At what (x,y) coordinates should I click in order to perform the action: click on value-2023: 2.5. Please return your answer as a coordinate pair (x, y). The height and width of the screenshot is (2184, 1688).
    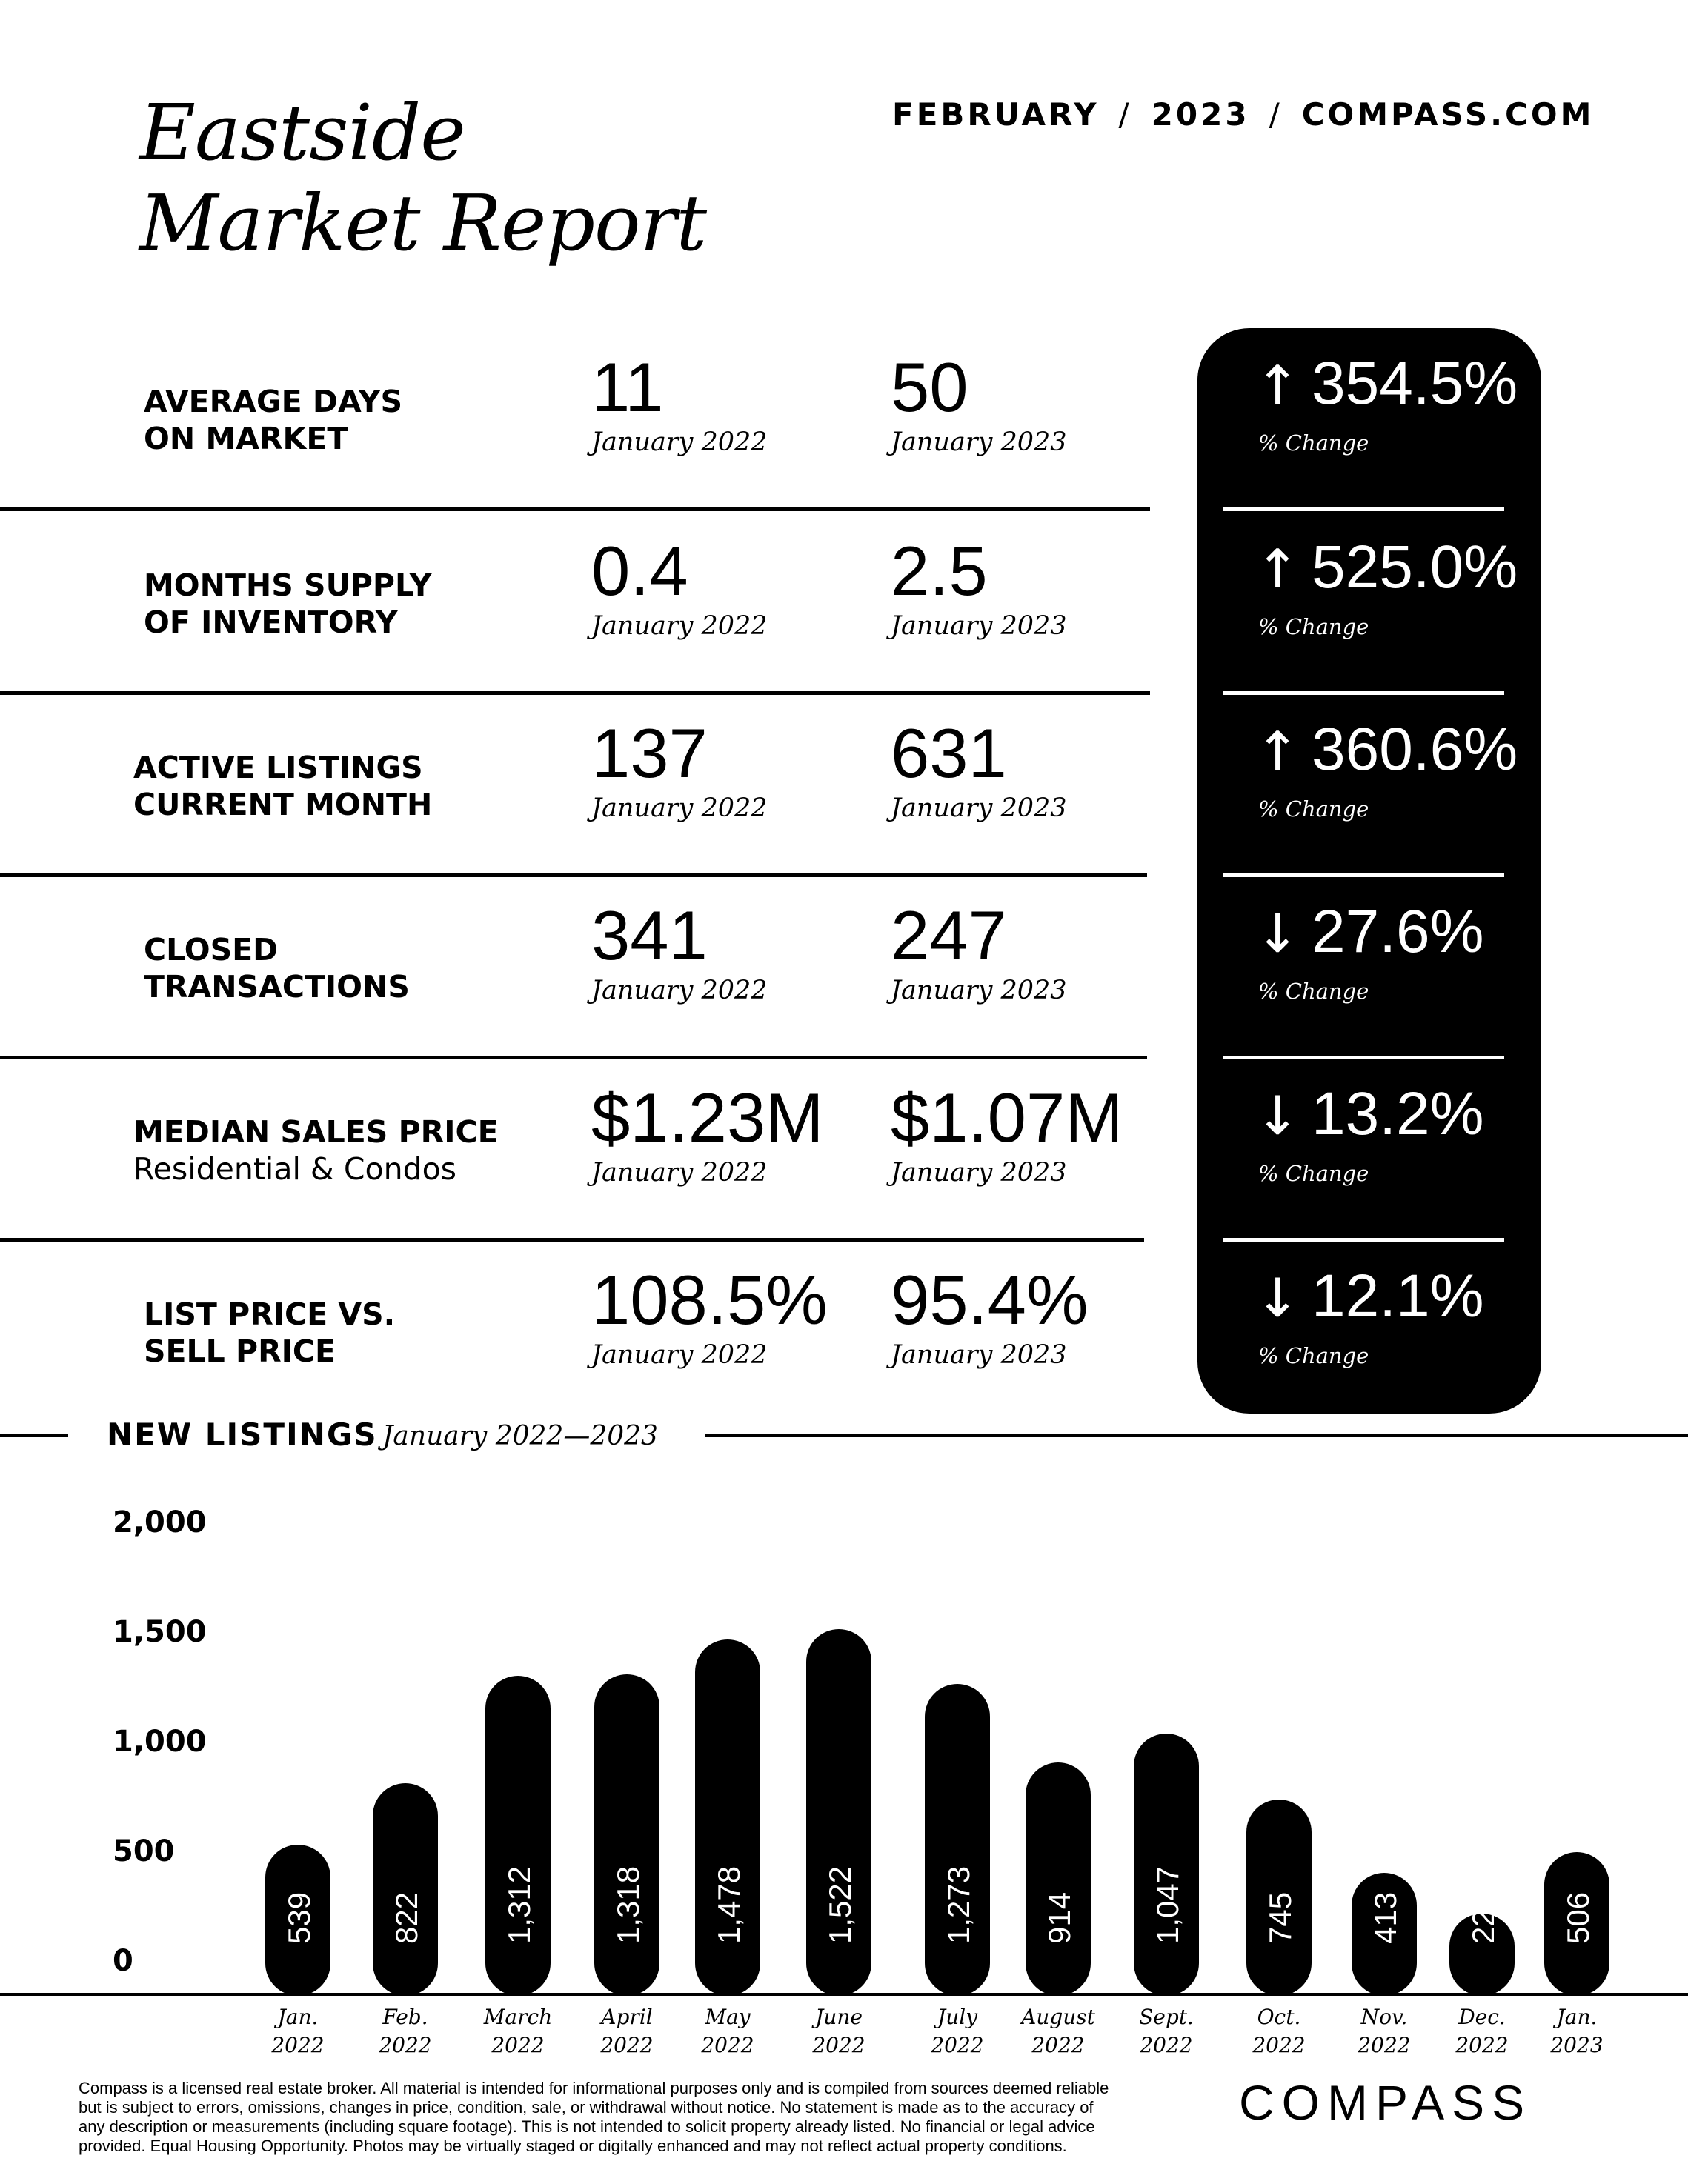
    Looking at the image, I should click on (939, 571).